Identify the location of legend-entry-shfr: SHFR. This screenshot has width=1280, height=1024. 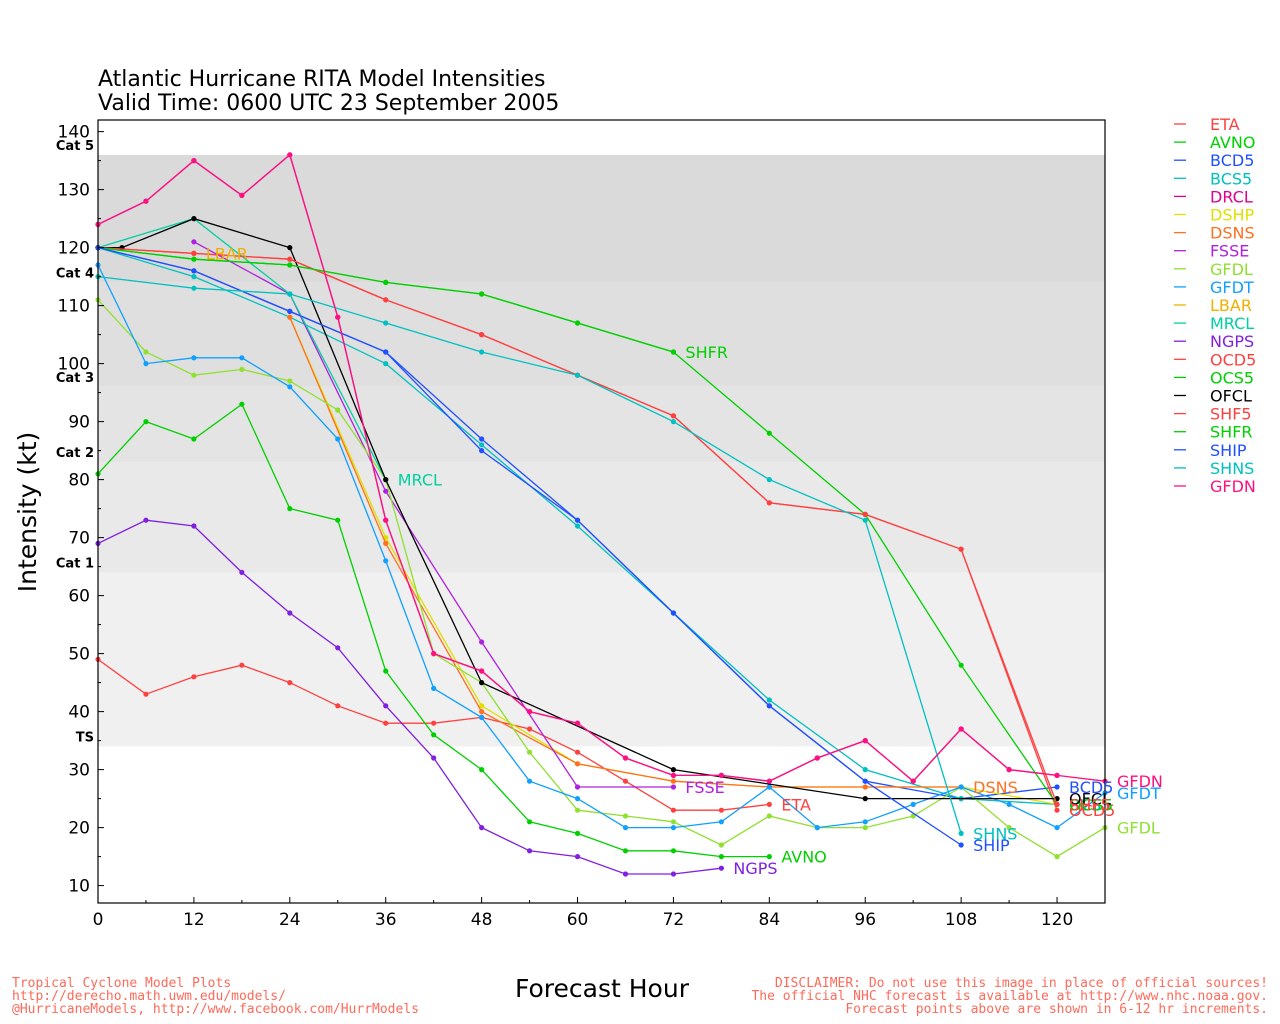
(1231, 432).